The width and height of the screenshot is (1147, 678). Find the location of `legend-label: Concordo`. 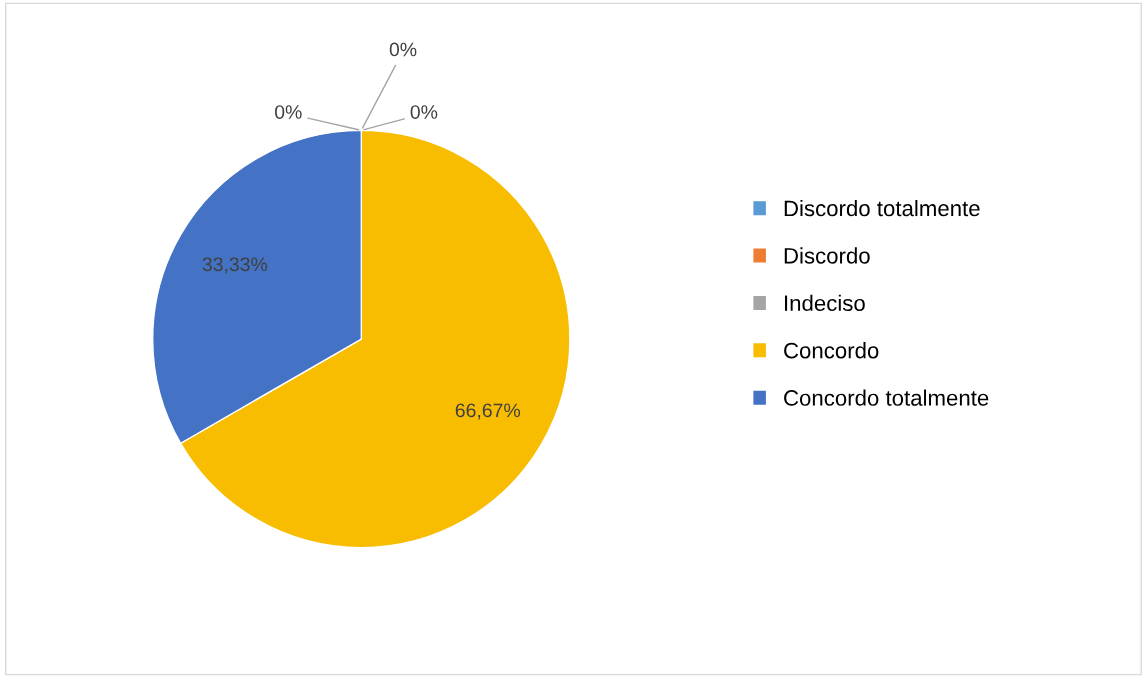

legend-label: Concordo is located at coordinates (831, 350).